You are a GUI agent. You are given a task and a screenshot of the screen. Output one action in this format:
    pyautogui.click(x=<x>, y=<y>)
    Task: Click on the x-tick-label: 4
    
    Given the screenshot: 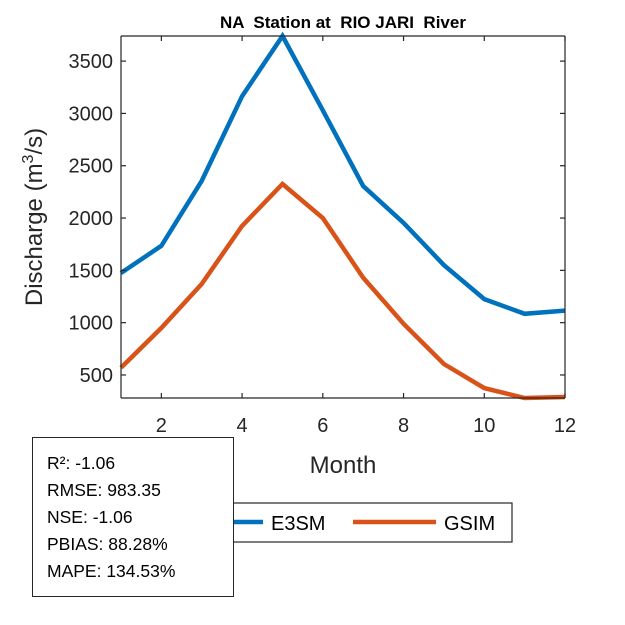 What is the action you would take?
    pyautogui.click(x=242, y=426)
    